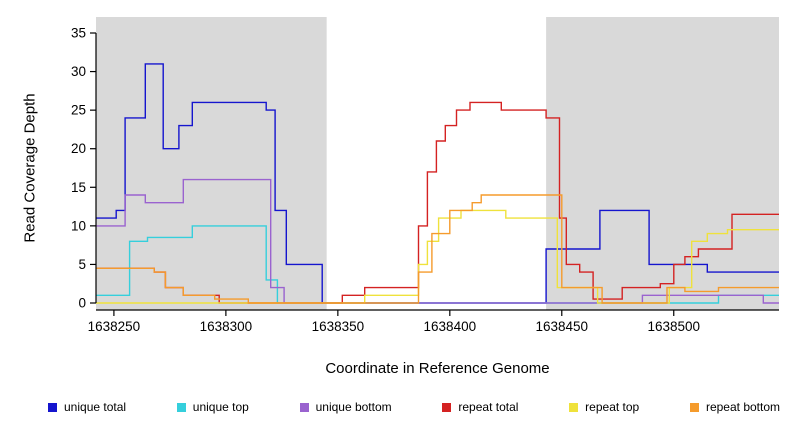 The width and height of the screenshot is (792, 432). I want to click on x-axis-label: Coordinate in Reference Genome, so click(437, 368).